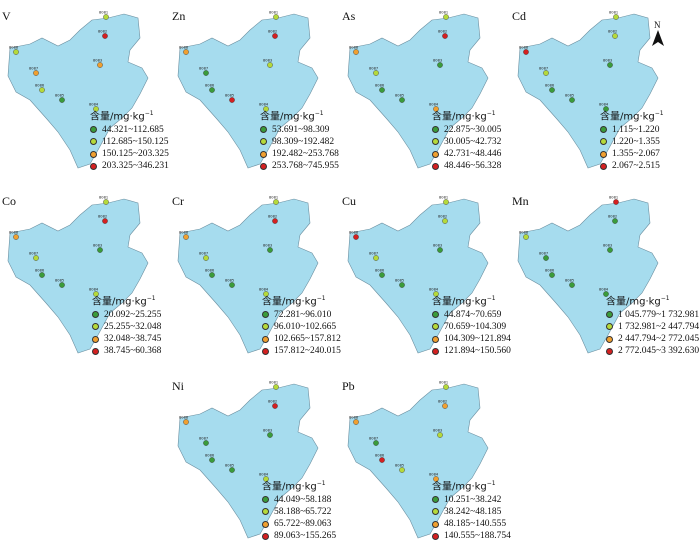 The height and width of the screenshot is (556, 700). What do you see at coordinates (477, 536) in the screenshot?
I see `legend-range: 140.555~188.754` at bounding box center [477, 536].